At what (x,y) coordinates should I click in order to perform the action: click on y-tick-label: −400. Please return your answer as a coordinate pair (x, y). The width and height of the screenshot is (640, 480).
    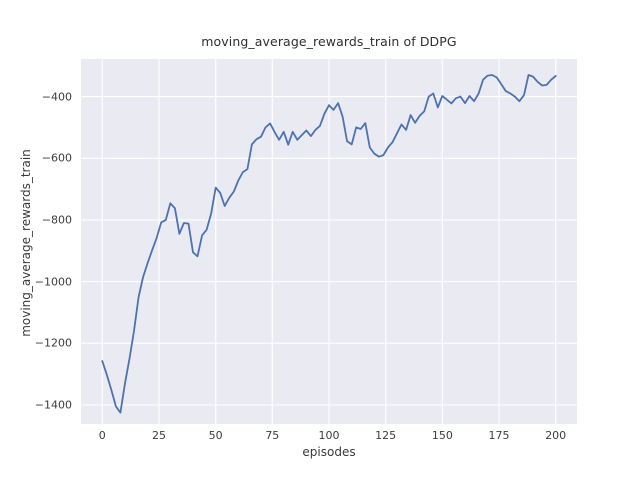
    Looking at the image, I should click on (56, 97).